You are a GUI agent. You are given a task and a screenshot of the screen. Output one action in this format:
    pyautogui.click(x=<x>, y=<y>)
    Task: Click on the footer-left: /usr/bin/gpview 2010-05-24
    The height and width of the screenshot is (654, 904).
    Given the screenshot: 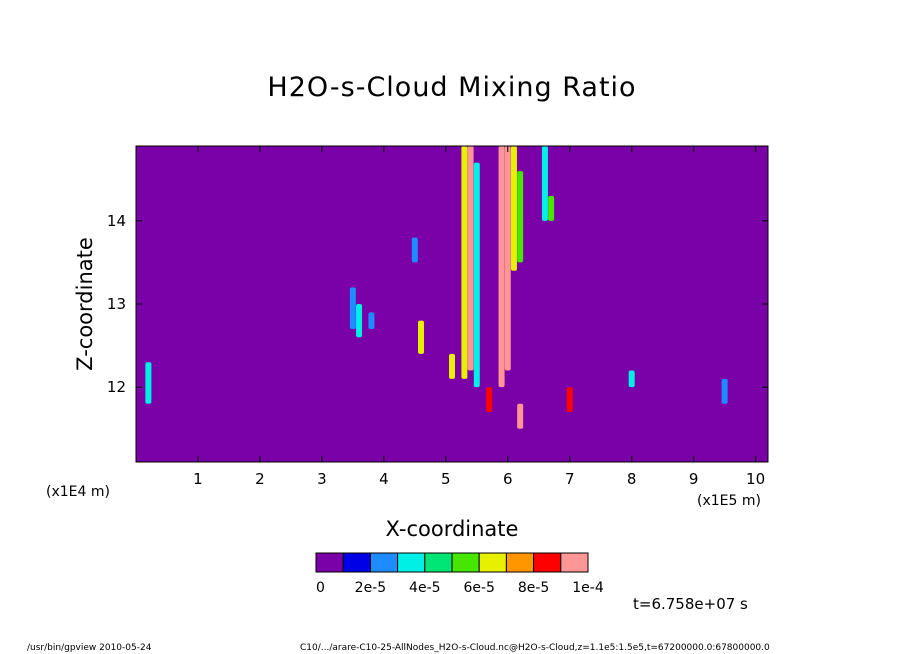 What is the action you would take?
    pyautogui.click(x=89, y=648)
    